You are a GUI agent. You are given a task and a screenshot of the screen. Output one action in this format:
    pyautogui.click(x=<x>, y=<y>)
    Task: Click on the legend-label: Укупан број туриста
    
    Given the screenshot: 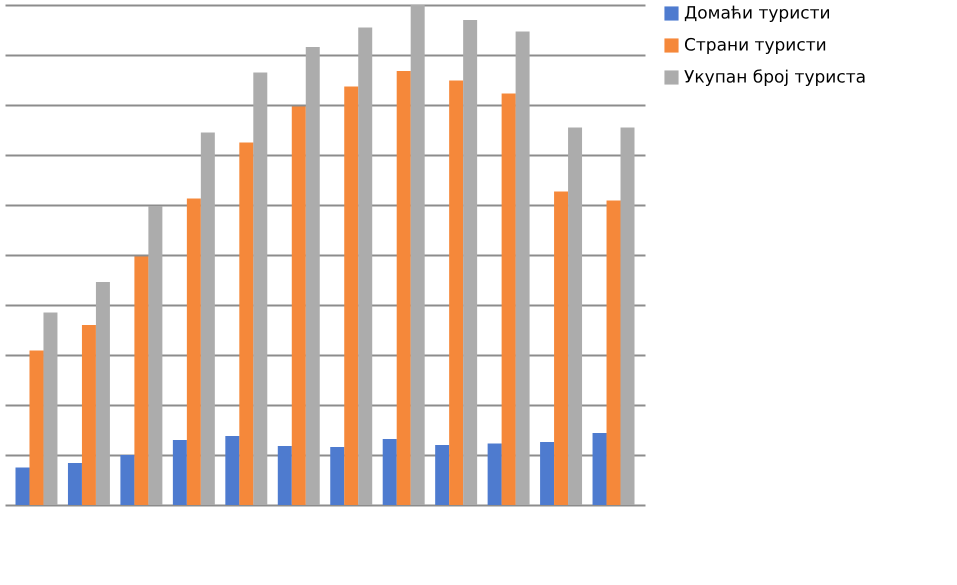 What is the action you would take?
    pyautogui.click(x=775, y=78)
    